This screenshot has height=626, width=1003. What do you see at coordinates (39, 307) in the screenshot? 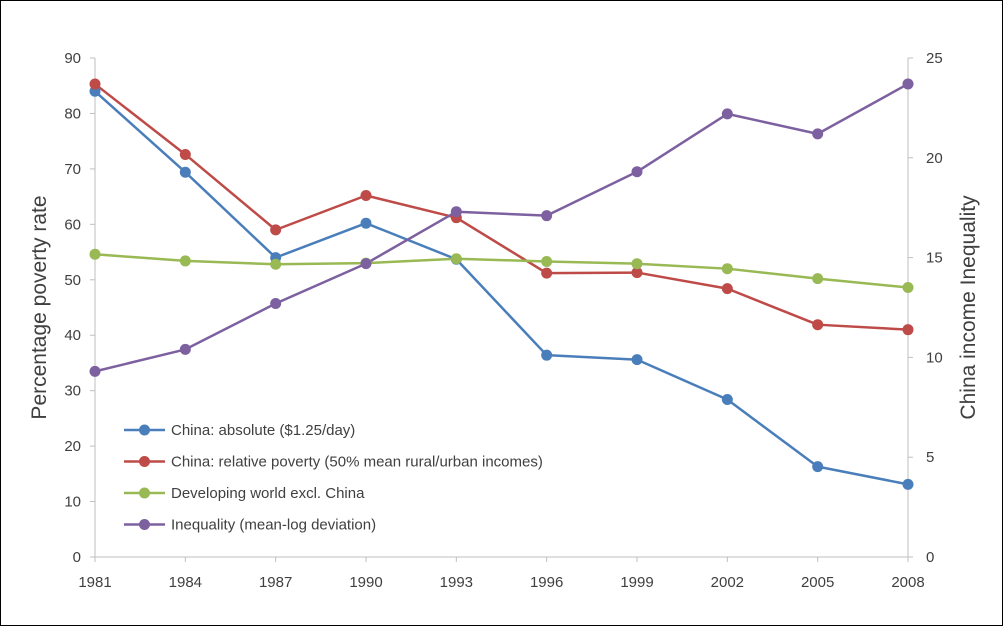
I see `y-axis-title: Percentage poverty rate` at bounding box center [39, 307].